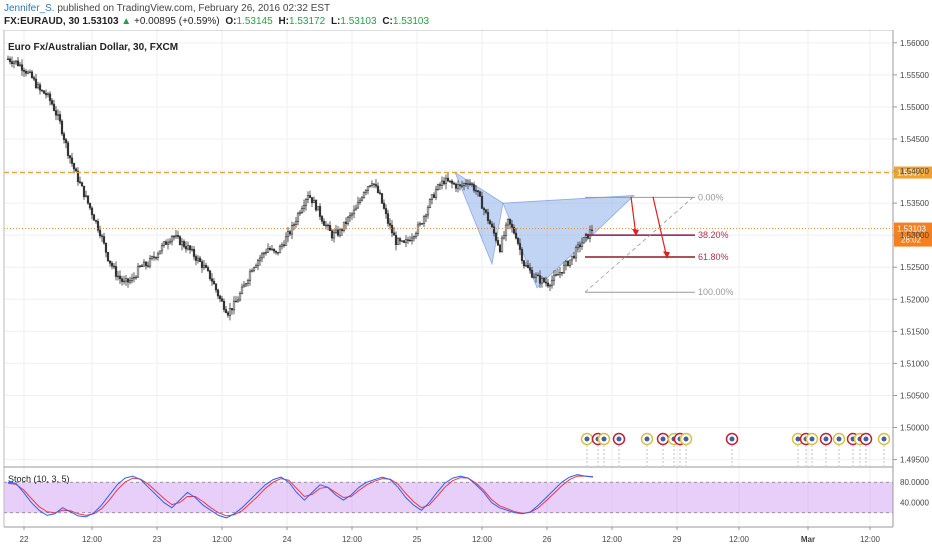 The height and width of the screenshot is (550, 932). What do you see at coordinates (914, 299) in the screenshot?
I see `y-tick-label: 1.52000` at bounding box center [914, 299].